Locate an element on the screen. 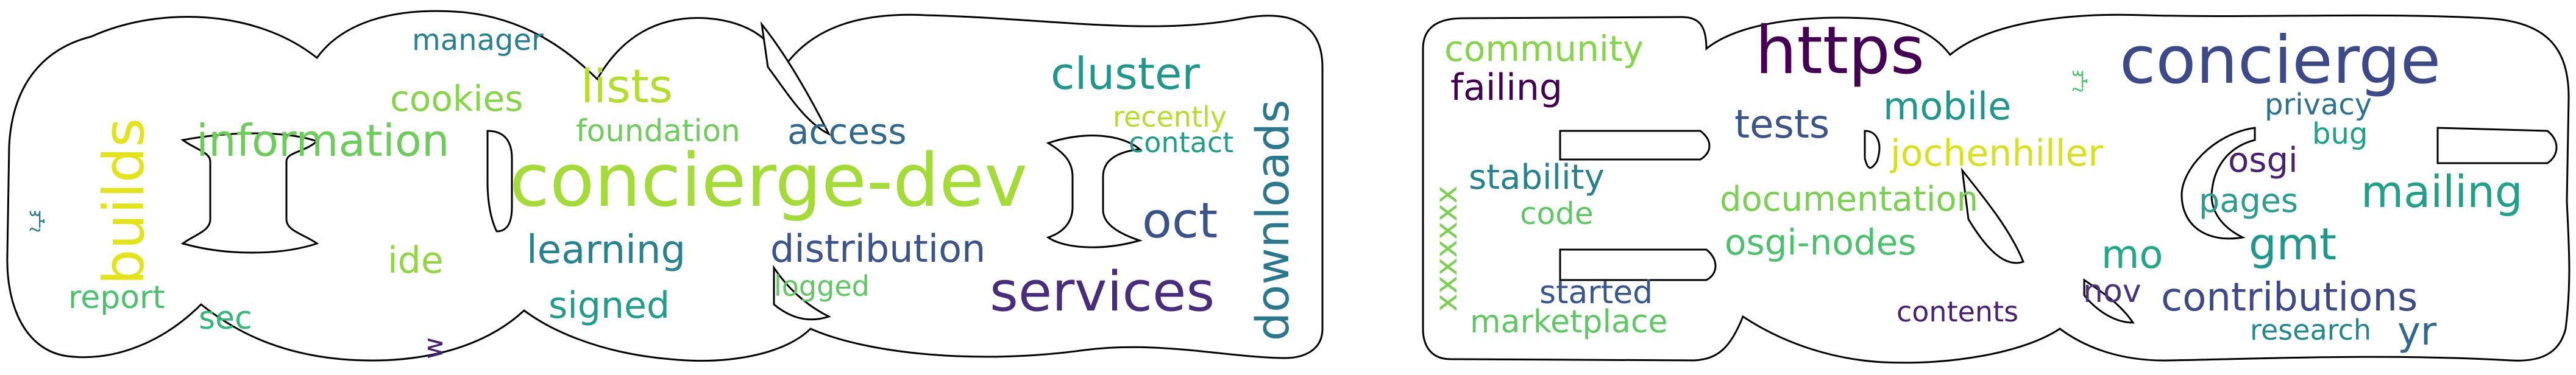 The width and height of the screenshot is (2576, 375). word-oct: oct is located at coordinates (1180, 220).